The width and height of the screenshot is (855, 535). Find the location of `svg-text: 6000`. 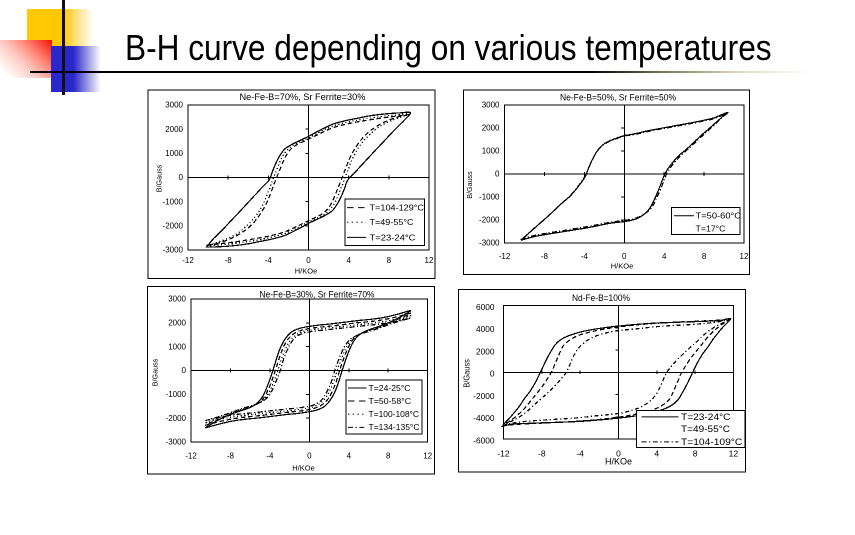

svg-text: 6000 is located at coordinates (485, 307).